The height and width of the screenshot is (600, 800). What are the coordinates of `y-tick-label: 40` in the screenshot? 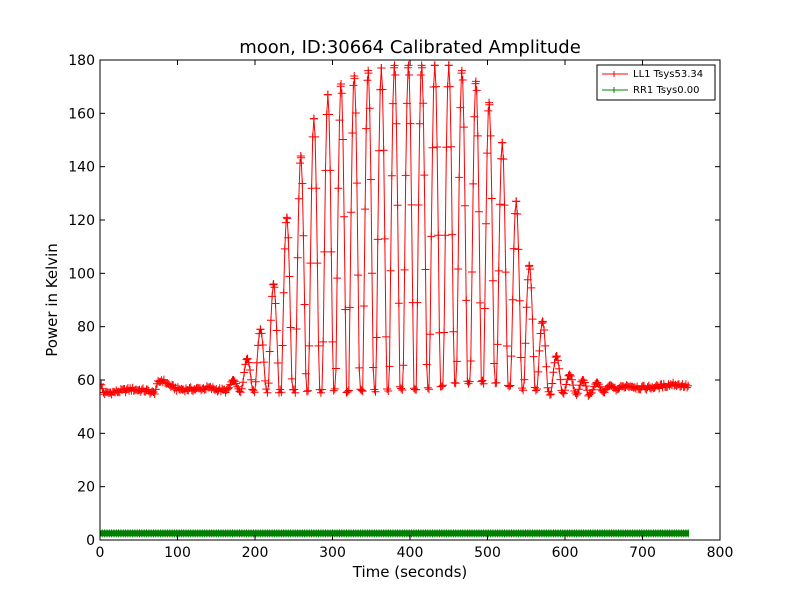 It's located at (86, 434).